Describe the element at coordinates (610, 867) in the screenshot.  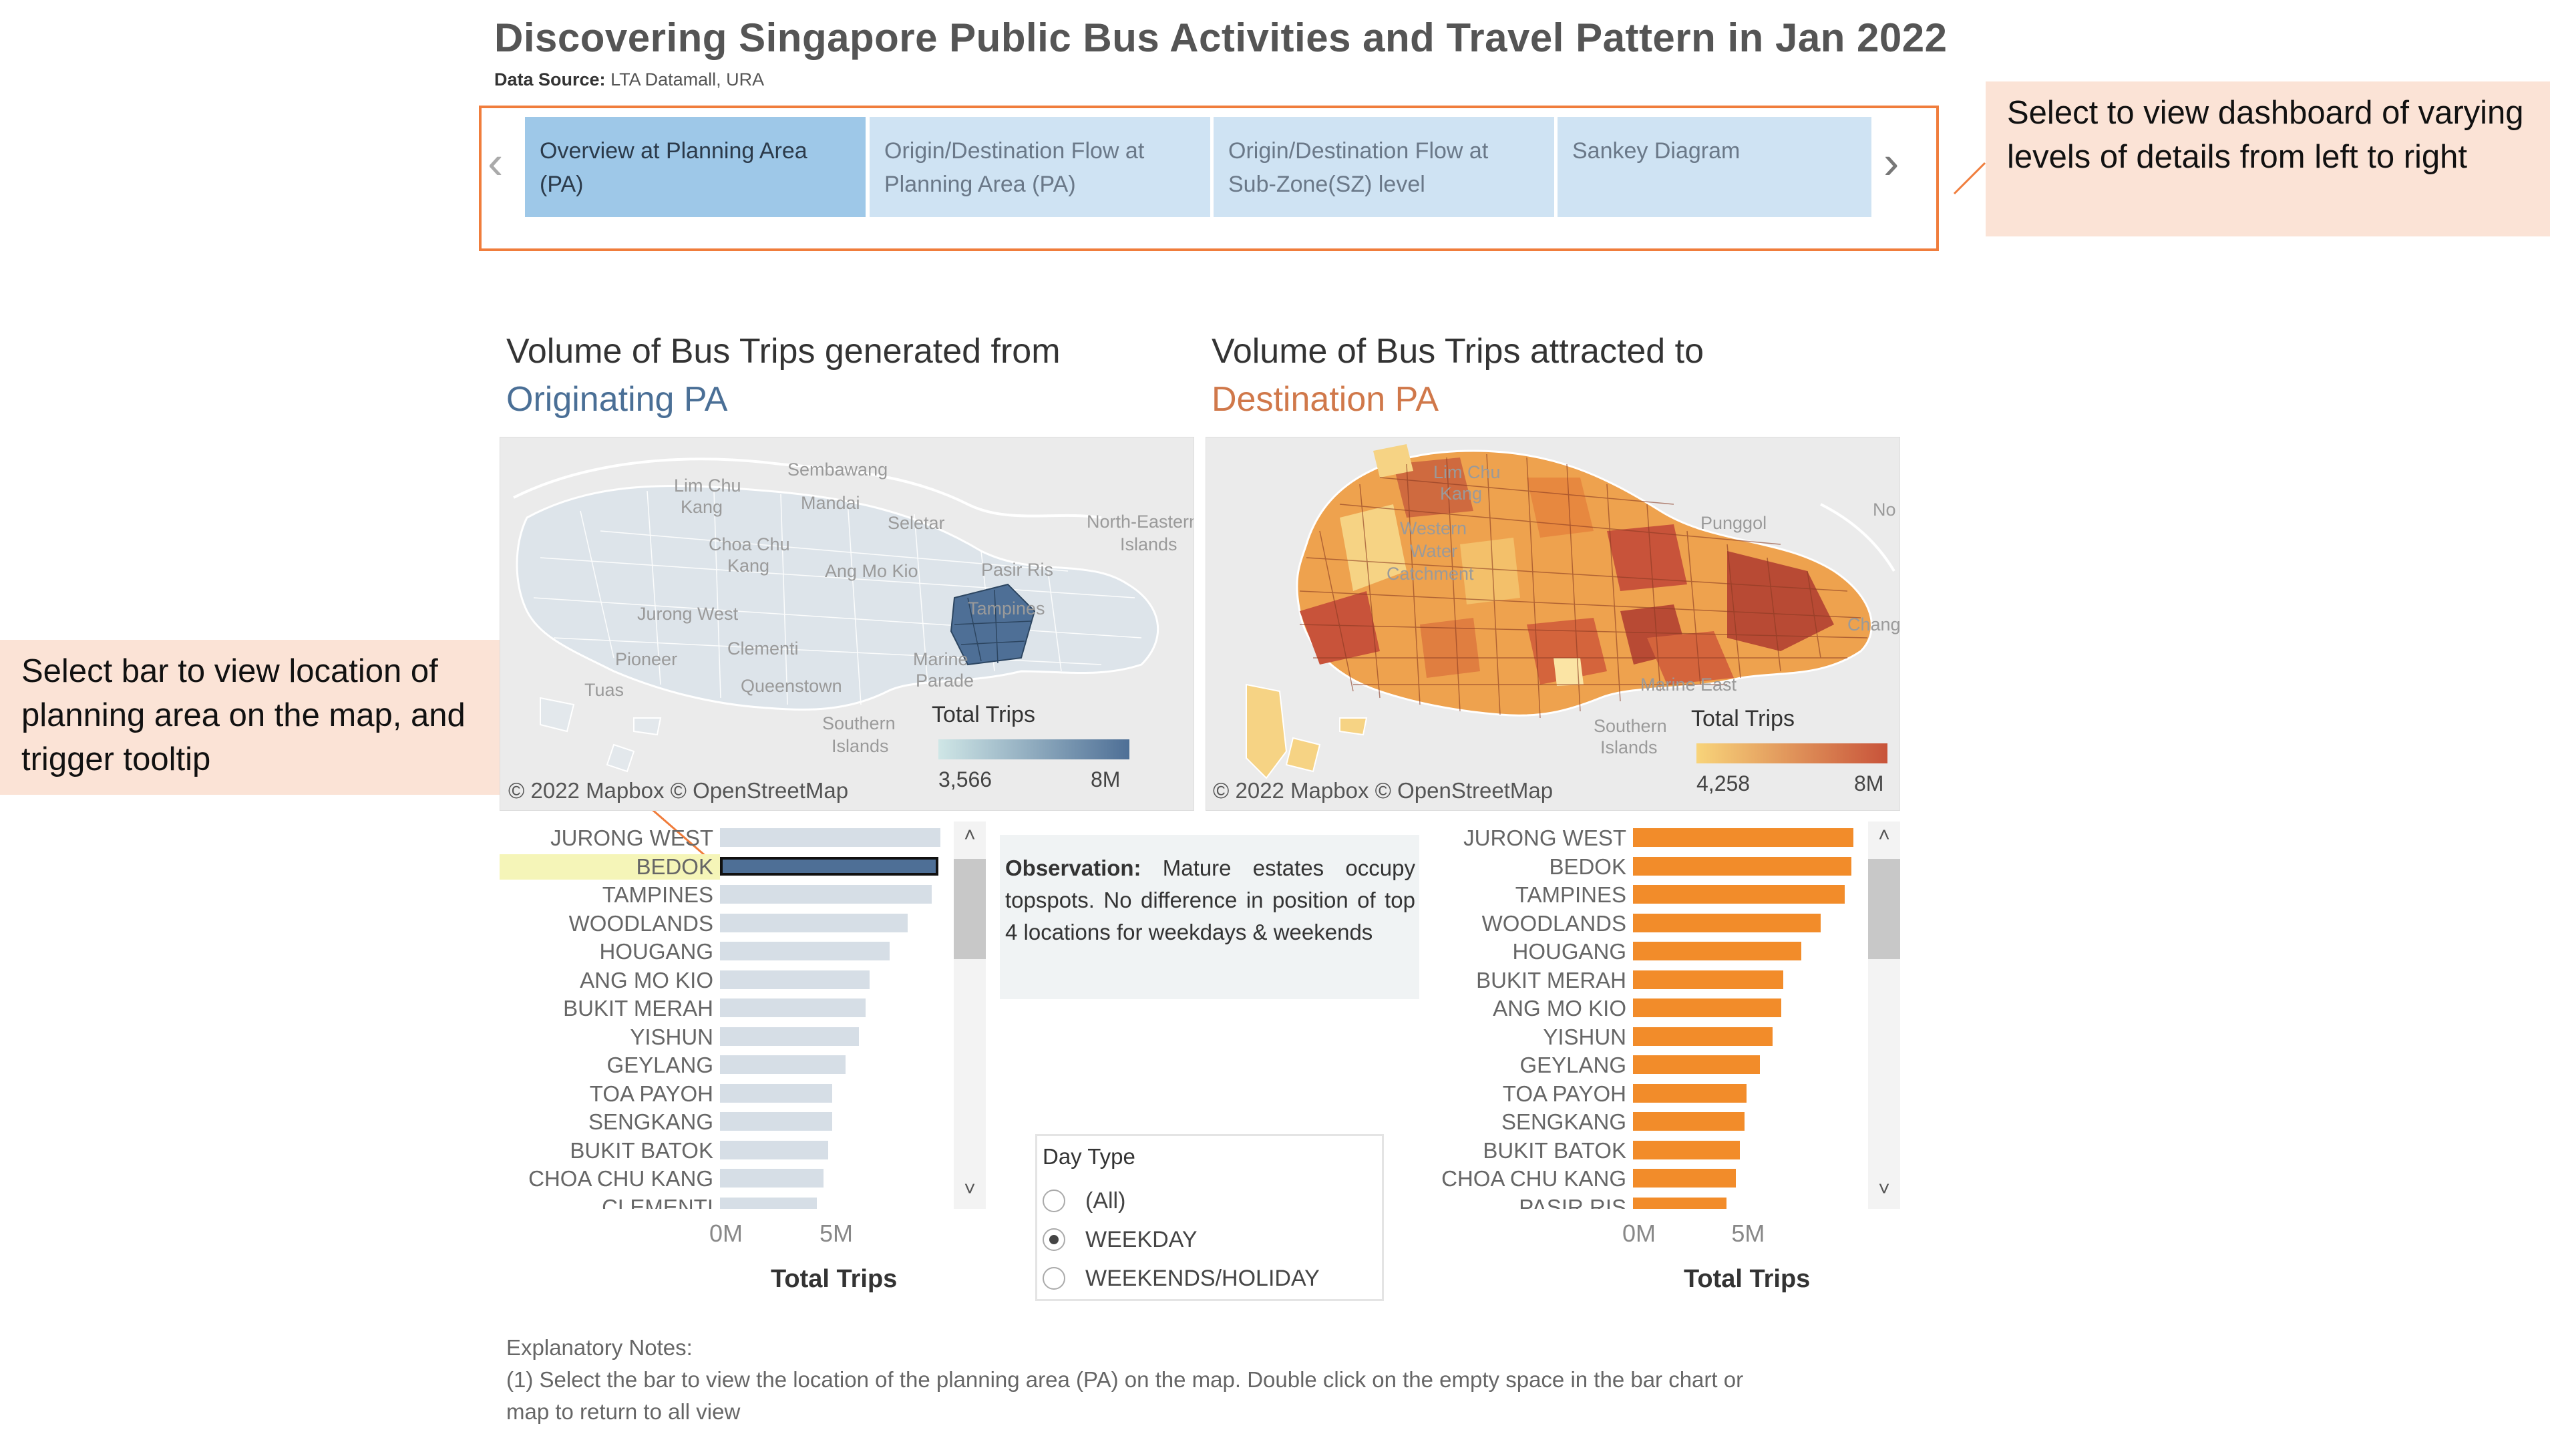
I see `selected-row-highlight` at that location.